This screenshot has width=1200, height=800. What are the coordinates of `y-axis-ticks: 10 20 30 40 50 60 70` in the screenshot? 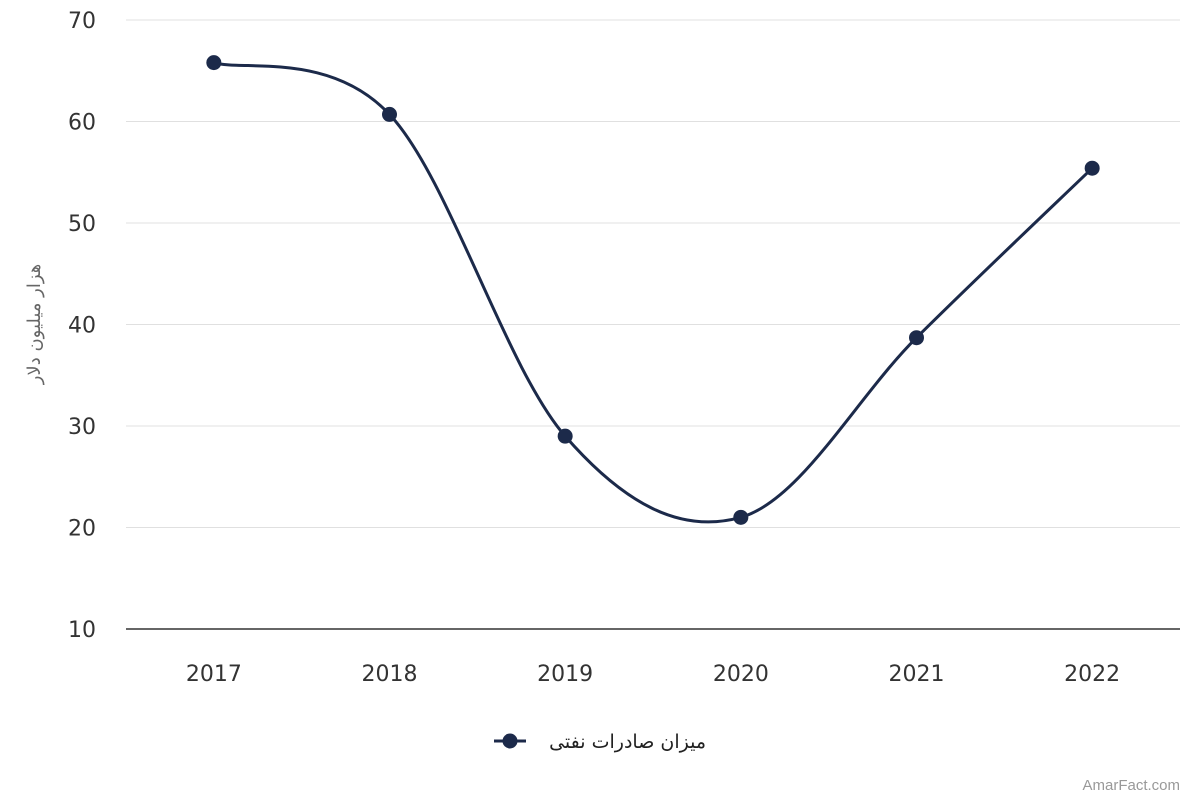 It's located at (82, 326).